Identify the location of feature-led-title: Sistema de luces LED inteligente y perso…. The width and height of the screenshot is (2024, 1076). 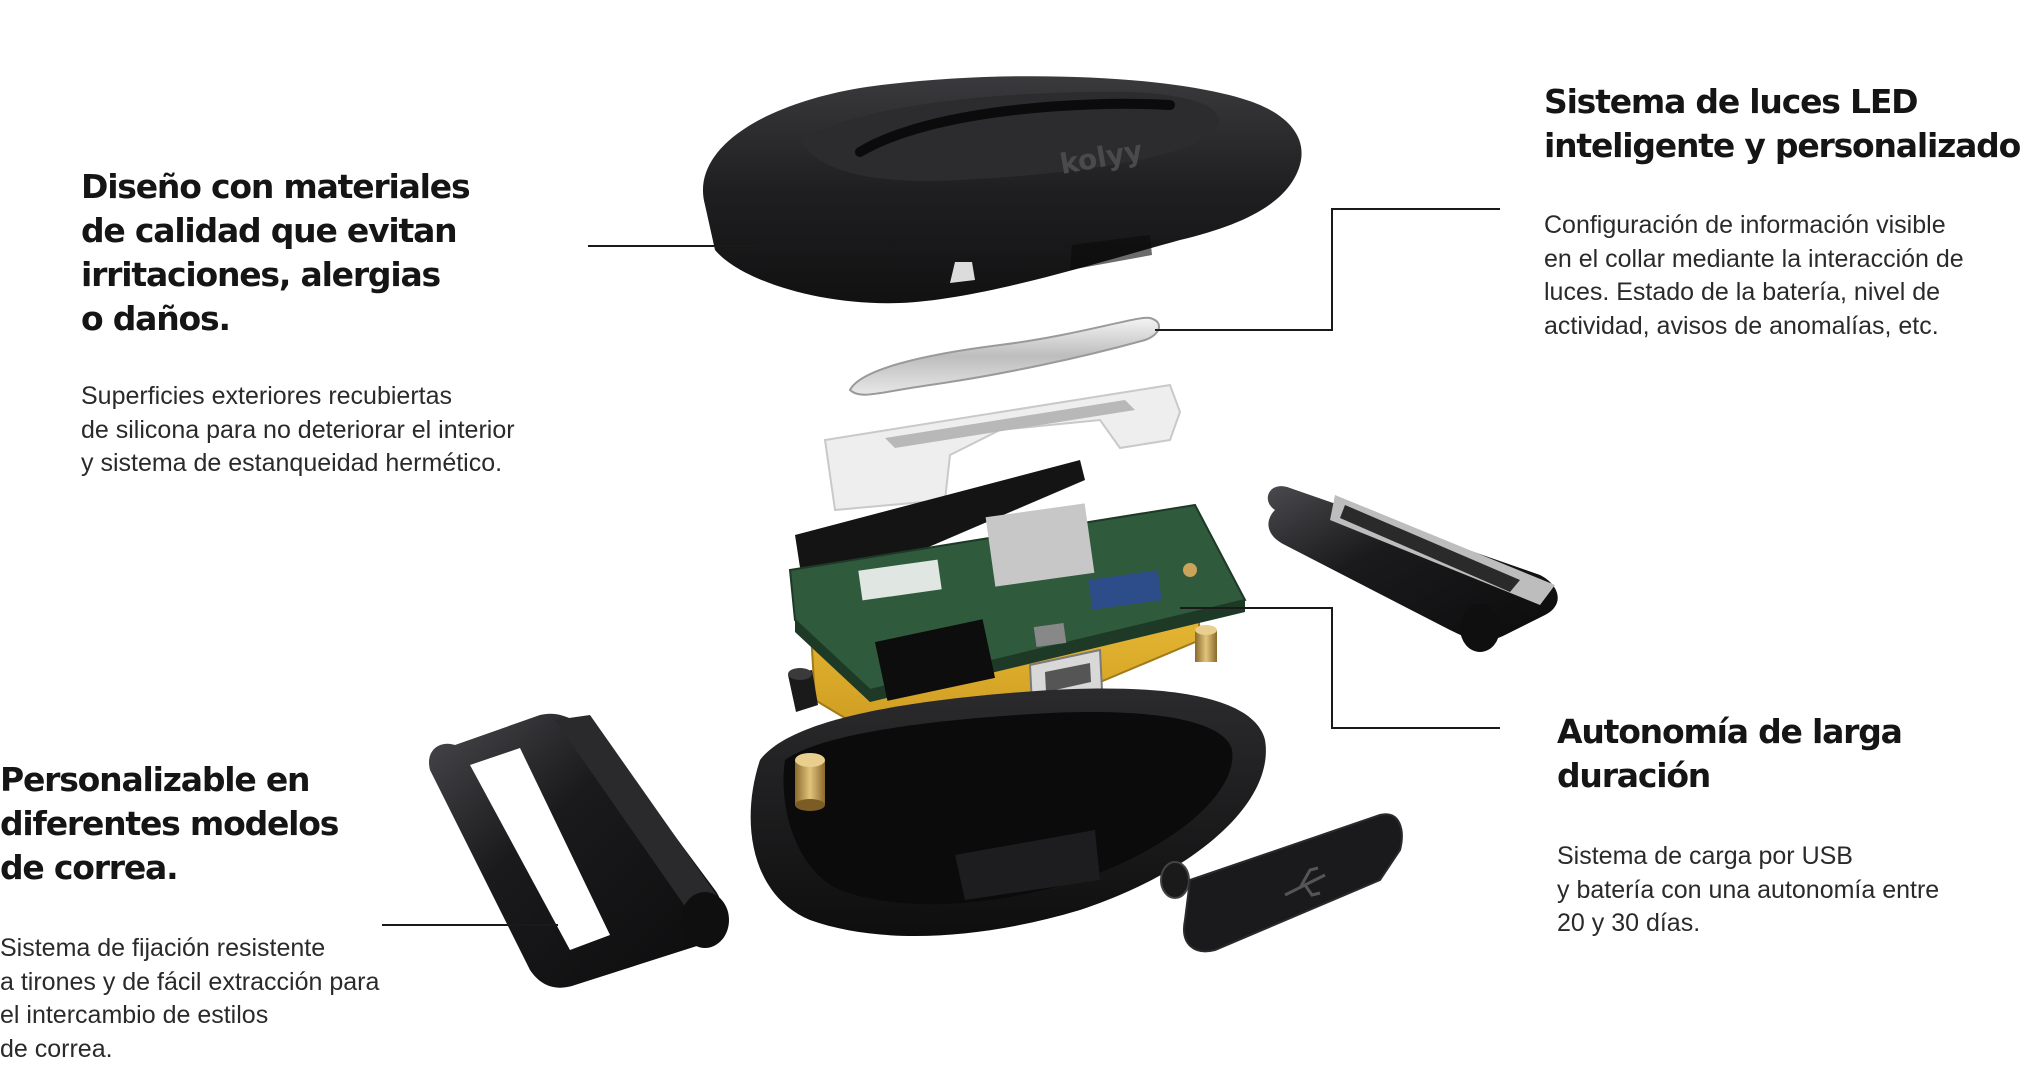
(1782, 124).